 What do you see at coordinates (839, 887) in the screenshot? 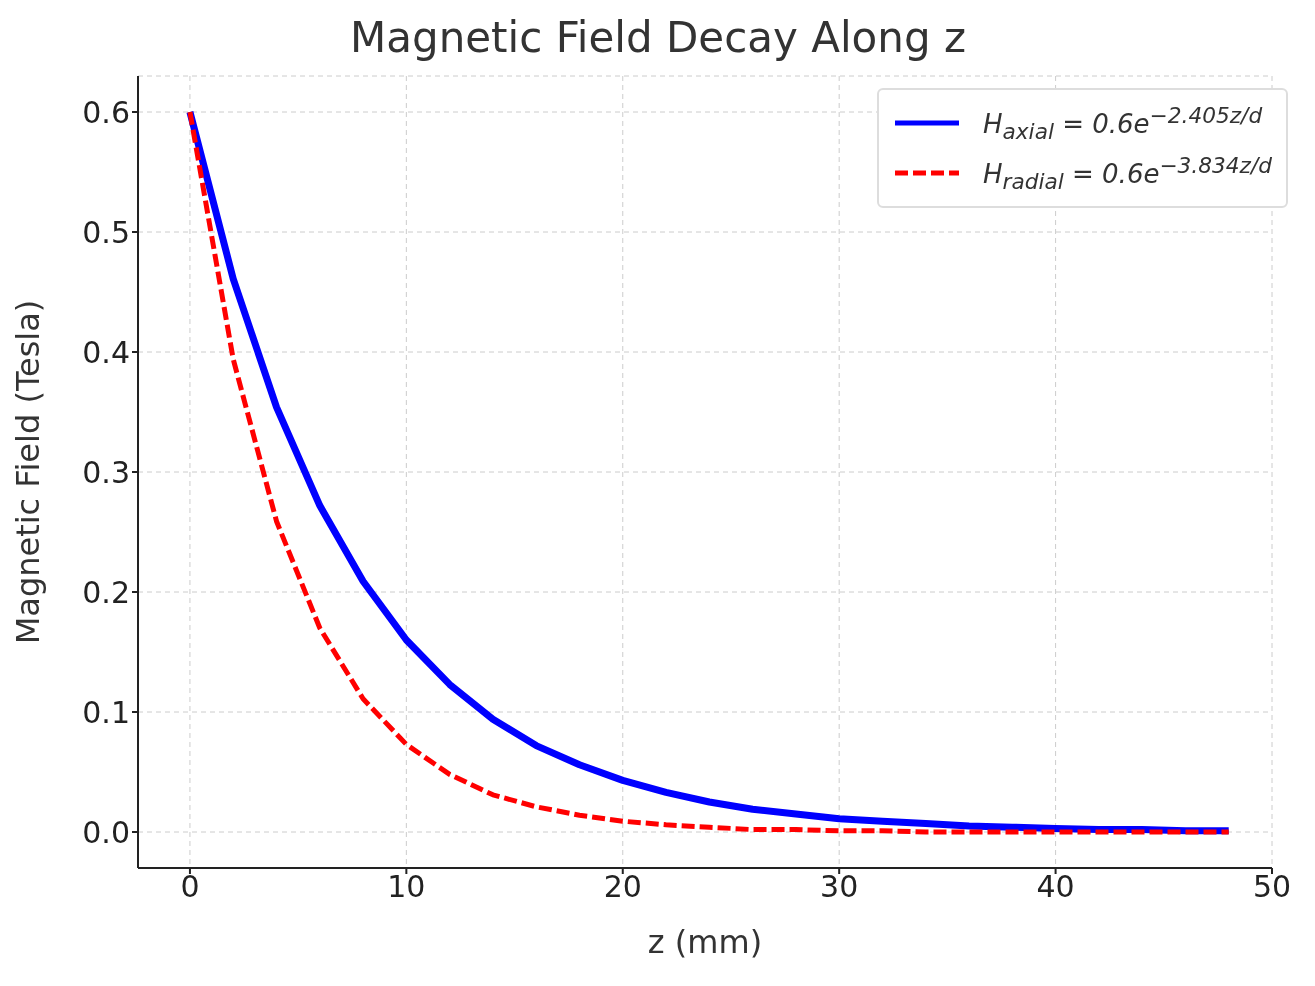
I see `x-tick-label: 30` at bounding box center [839, 887].